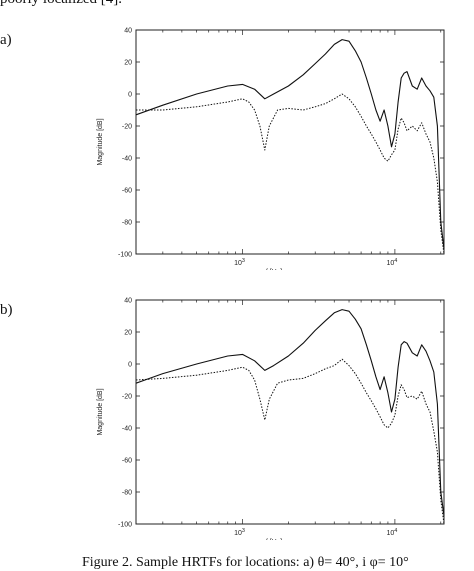 The height and width of the screenshot is (571, 474). What do you see at coordinates (6, 40) in the screenshot?
I see `panel-label-a: a)` at bounding box center [6, 40].